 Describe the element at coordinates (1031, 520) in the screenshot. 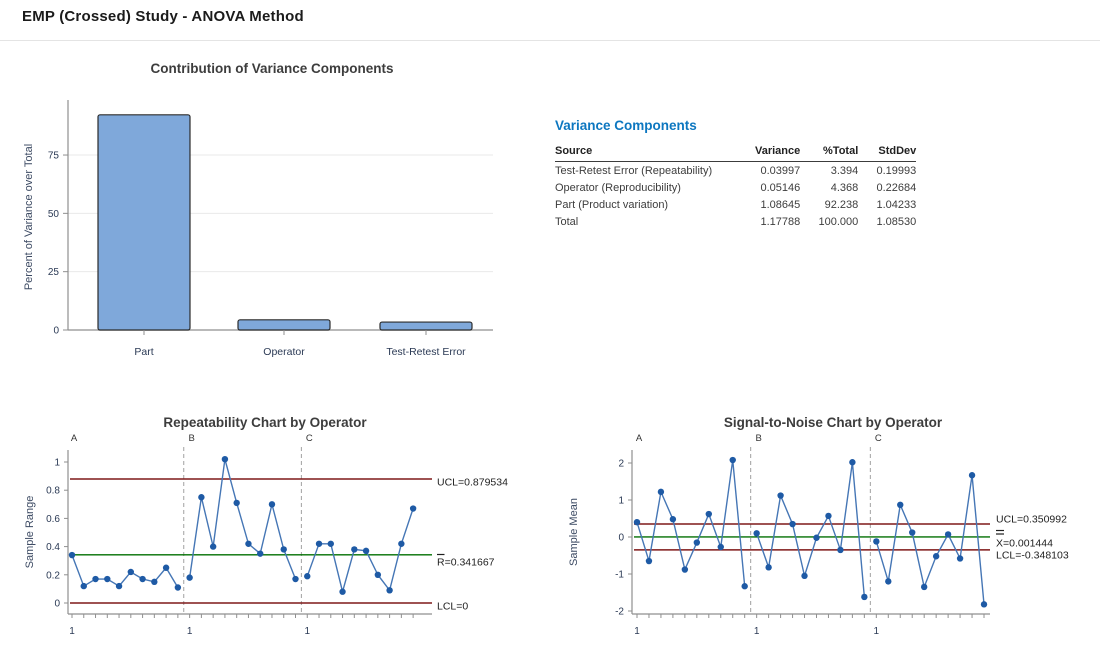

I see `ucl-label: UCL=0.350992` at that location.